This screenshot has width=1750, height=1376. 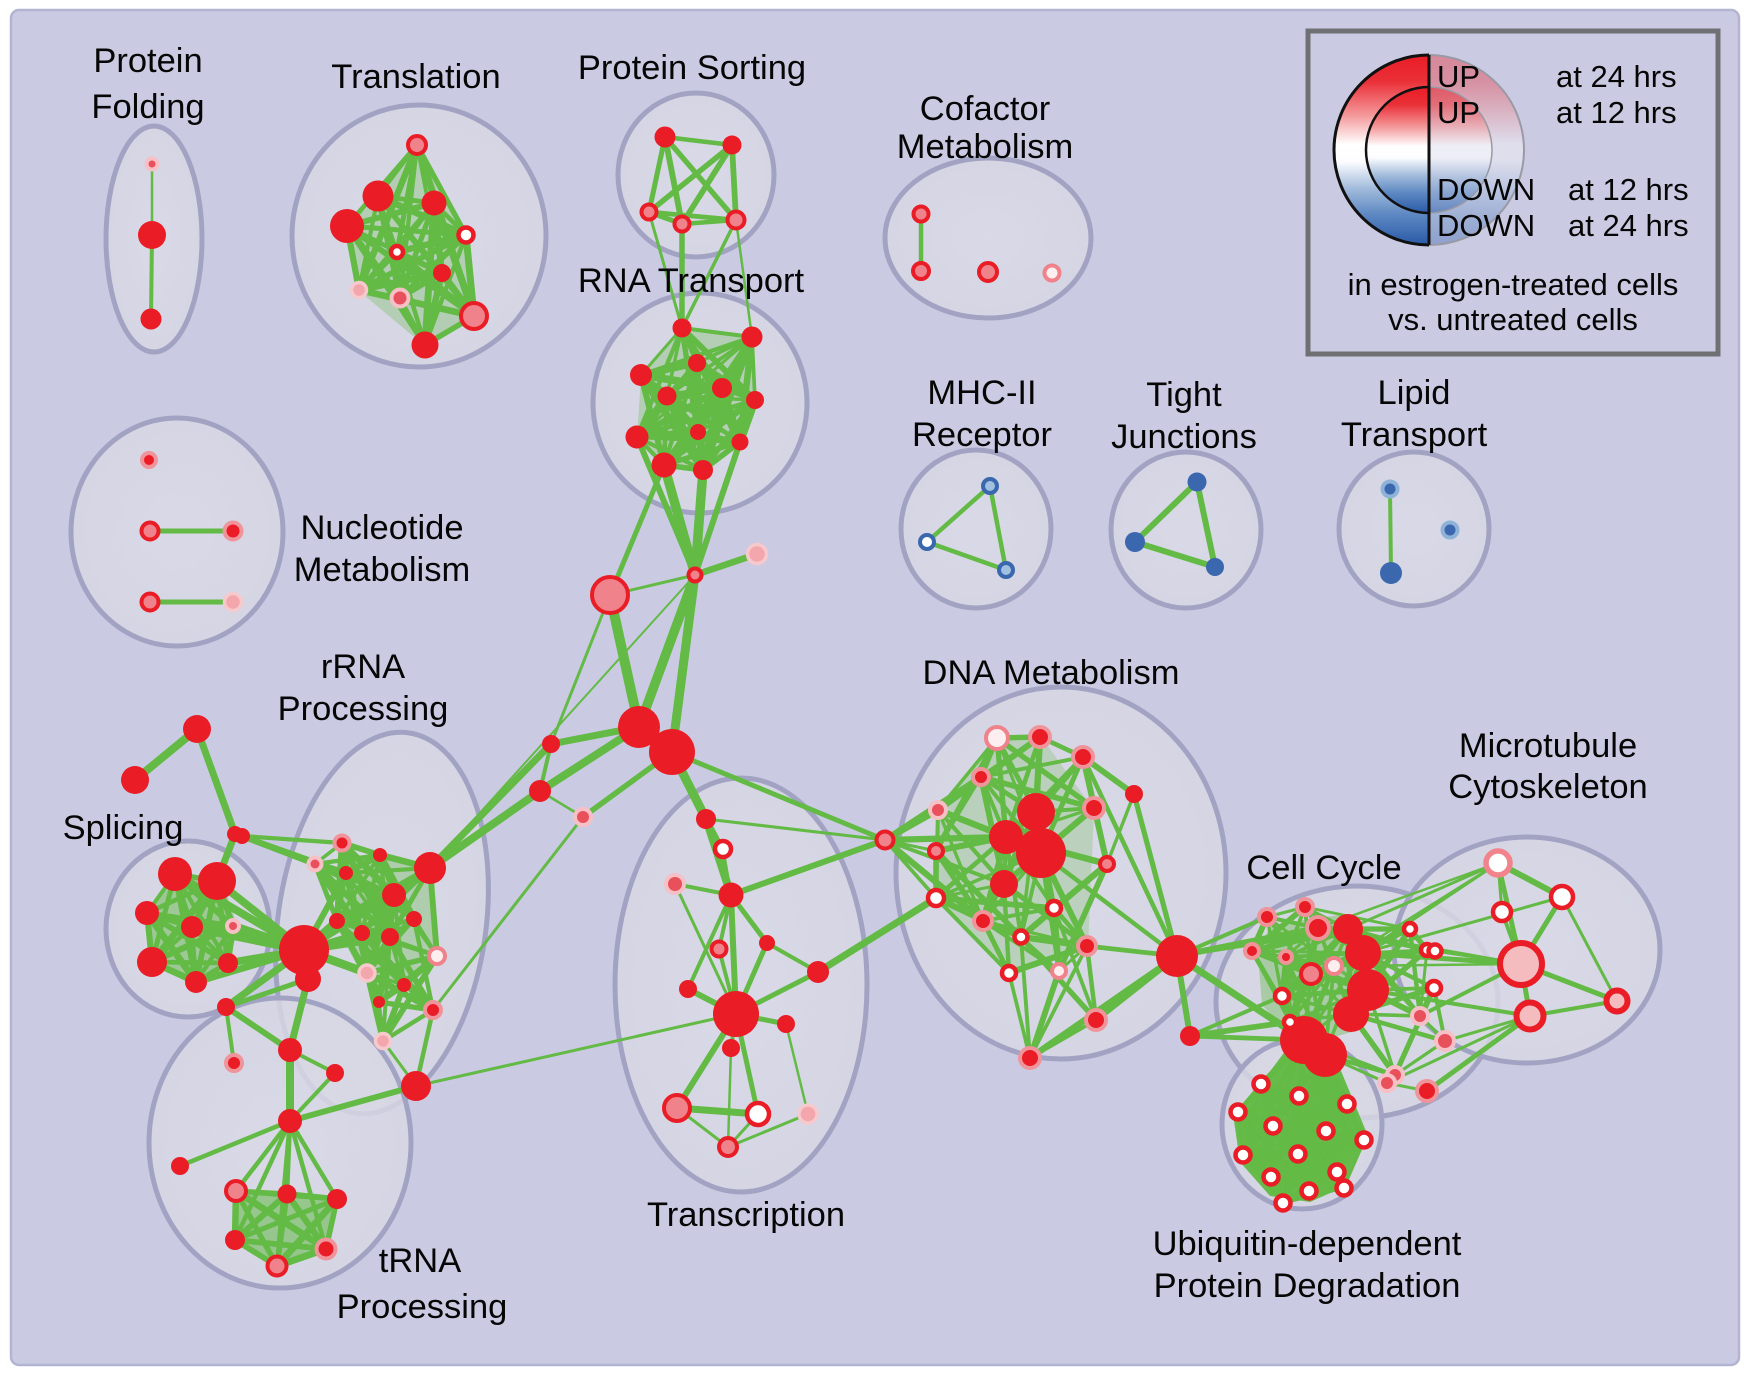 I want to click on svg-text: Junctions, so click(x=1184, y=437).